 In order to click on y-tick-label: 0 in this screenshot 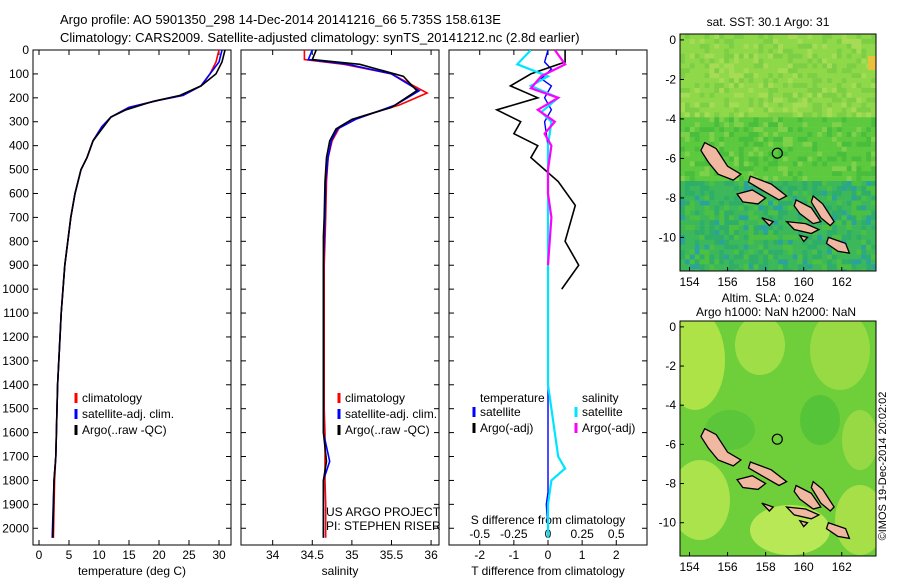, I will do `click(25, 50)`.